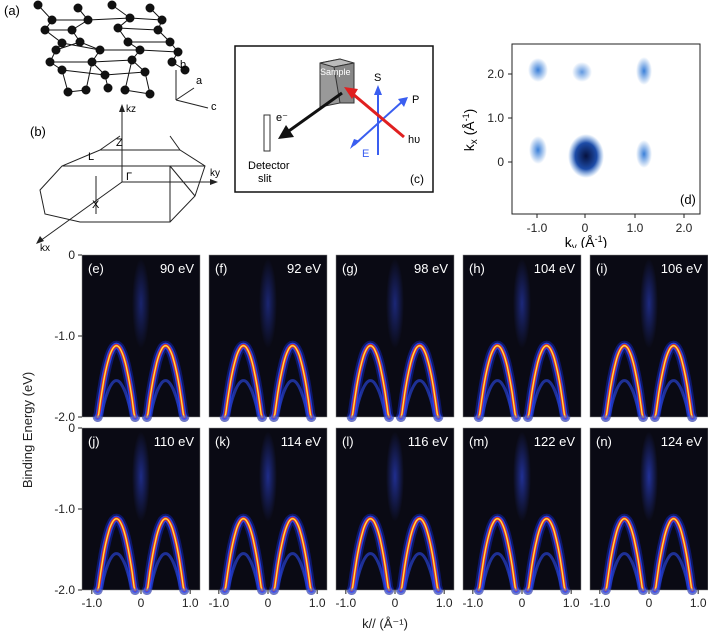 The height and width of the screenshot is (636, 708). What do you see at coordinates (365, 154) in the screenshot?
I see `e-vector-label: E` at bounding box center [365, 154].